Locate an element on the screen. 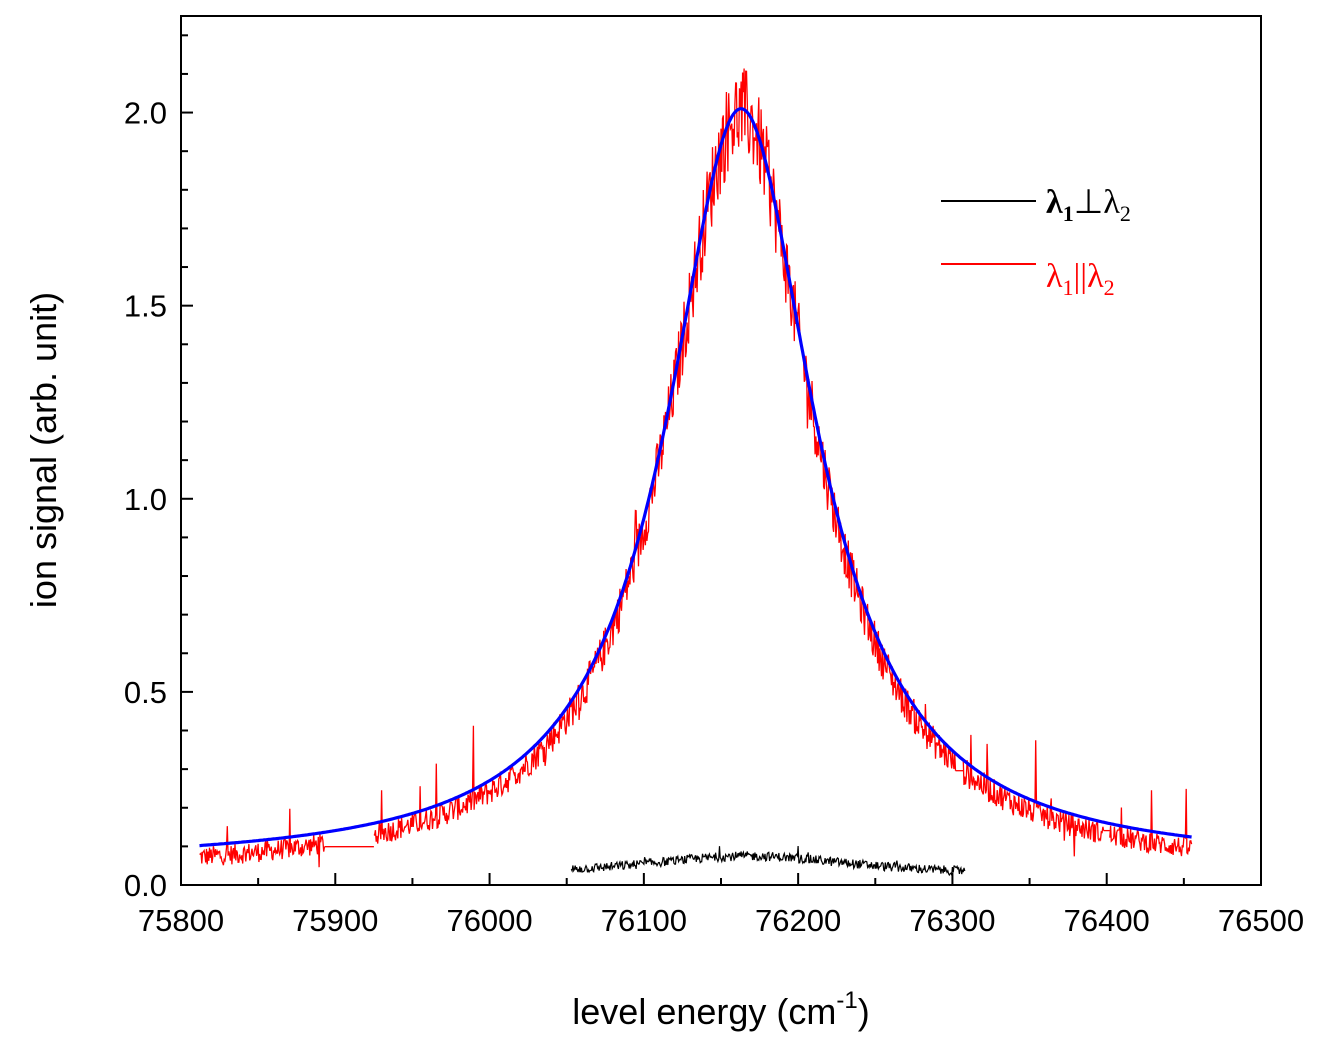 This screenshot has width=1340, height=1054. x-tick-label: 76100 is located at coordinates (644, 920).